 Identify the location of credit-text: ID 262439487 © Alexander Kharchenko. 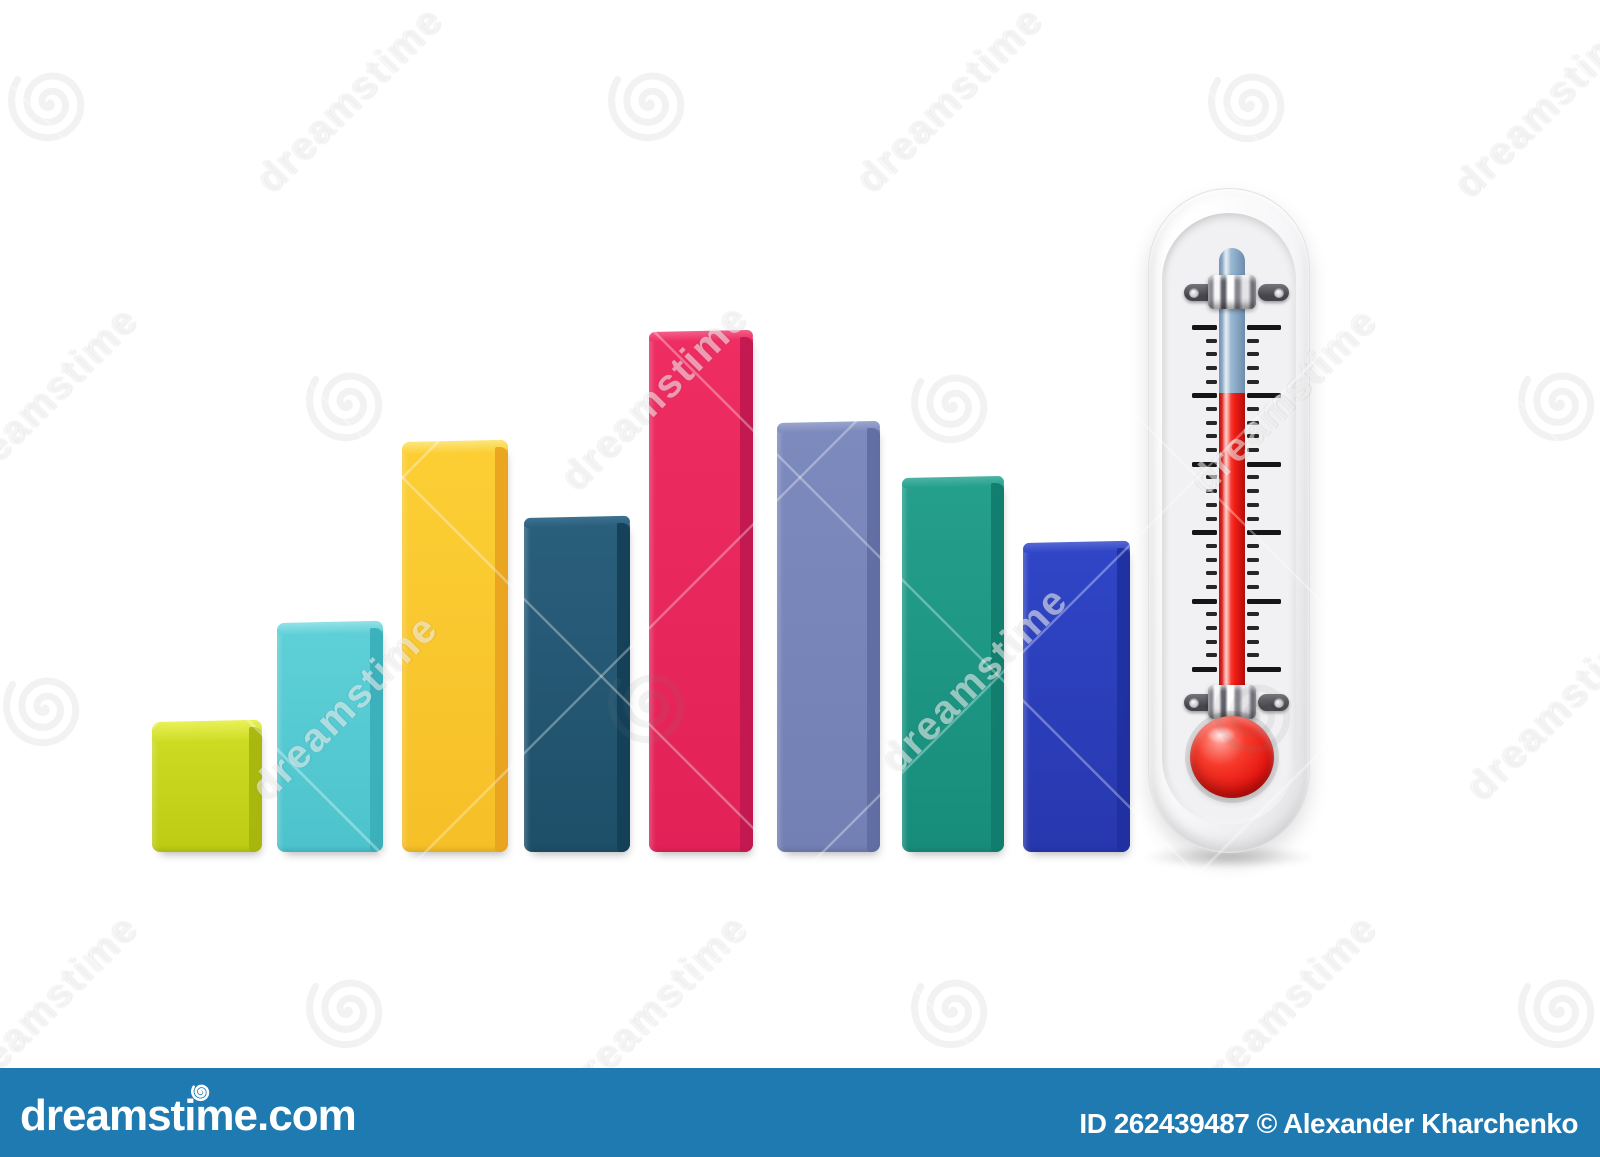
(1328, 1123).